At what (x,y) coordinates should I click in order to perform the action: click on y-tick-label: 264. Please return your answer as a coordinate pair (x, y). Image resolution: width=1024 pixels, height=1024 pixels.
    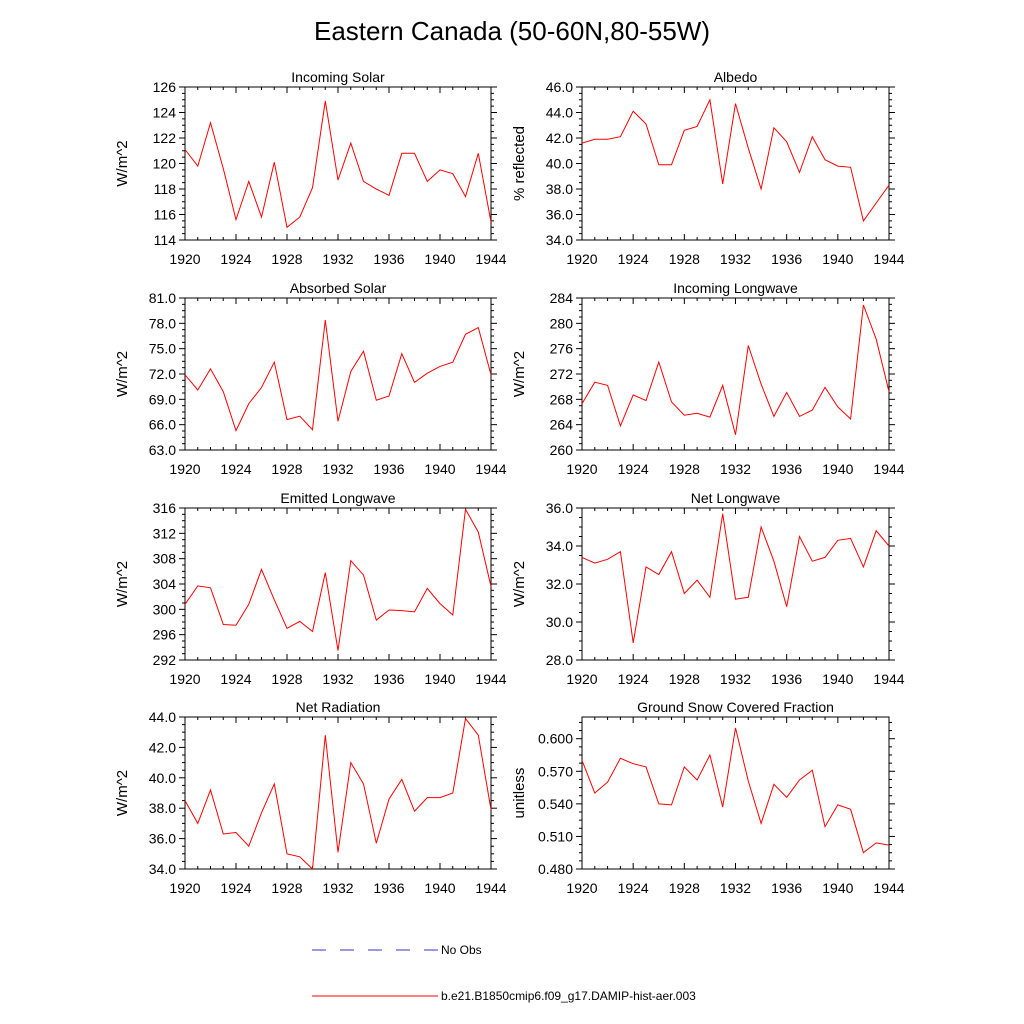
    Looking at the image, I should click on (562, 425).